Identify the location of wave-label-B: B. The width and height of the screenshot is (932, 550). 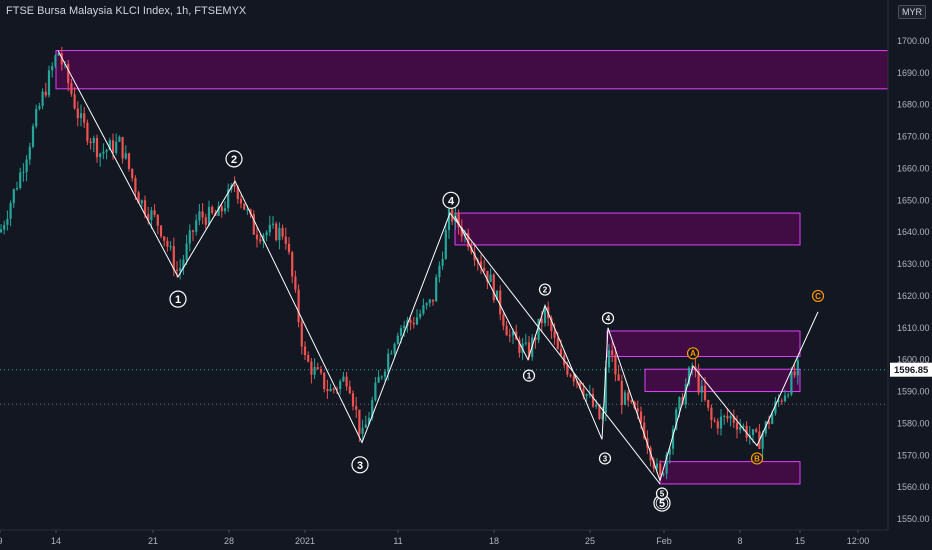
(757, 458).